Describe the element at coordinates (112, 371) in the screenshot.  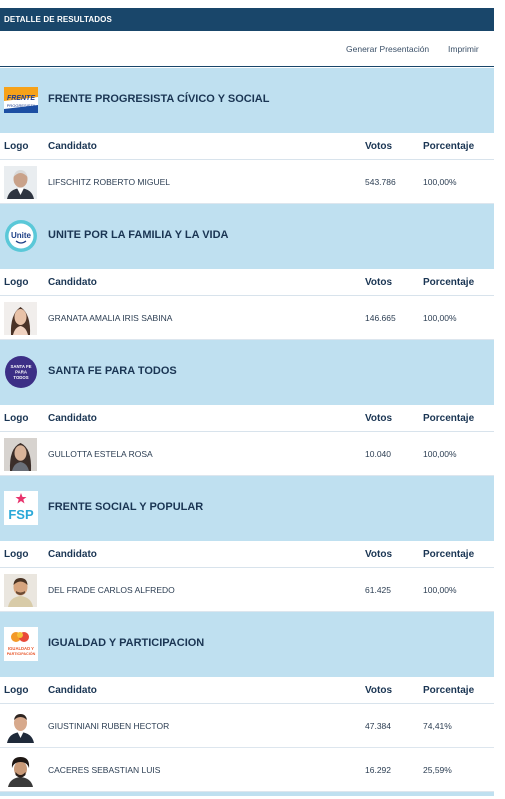
I see `party-name: SANTA FE PARA TODOS` at that location.